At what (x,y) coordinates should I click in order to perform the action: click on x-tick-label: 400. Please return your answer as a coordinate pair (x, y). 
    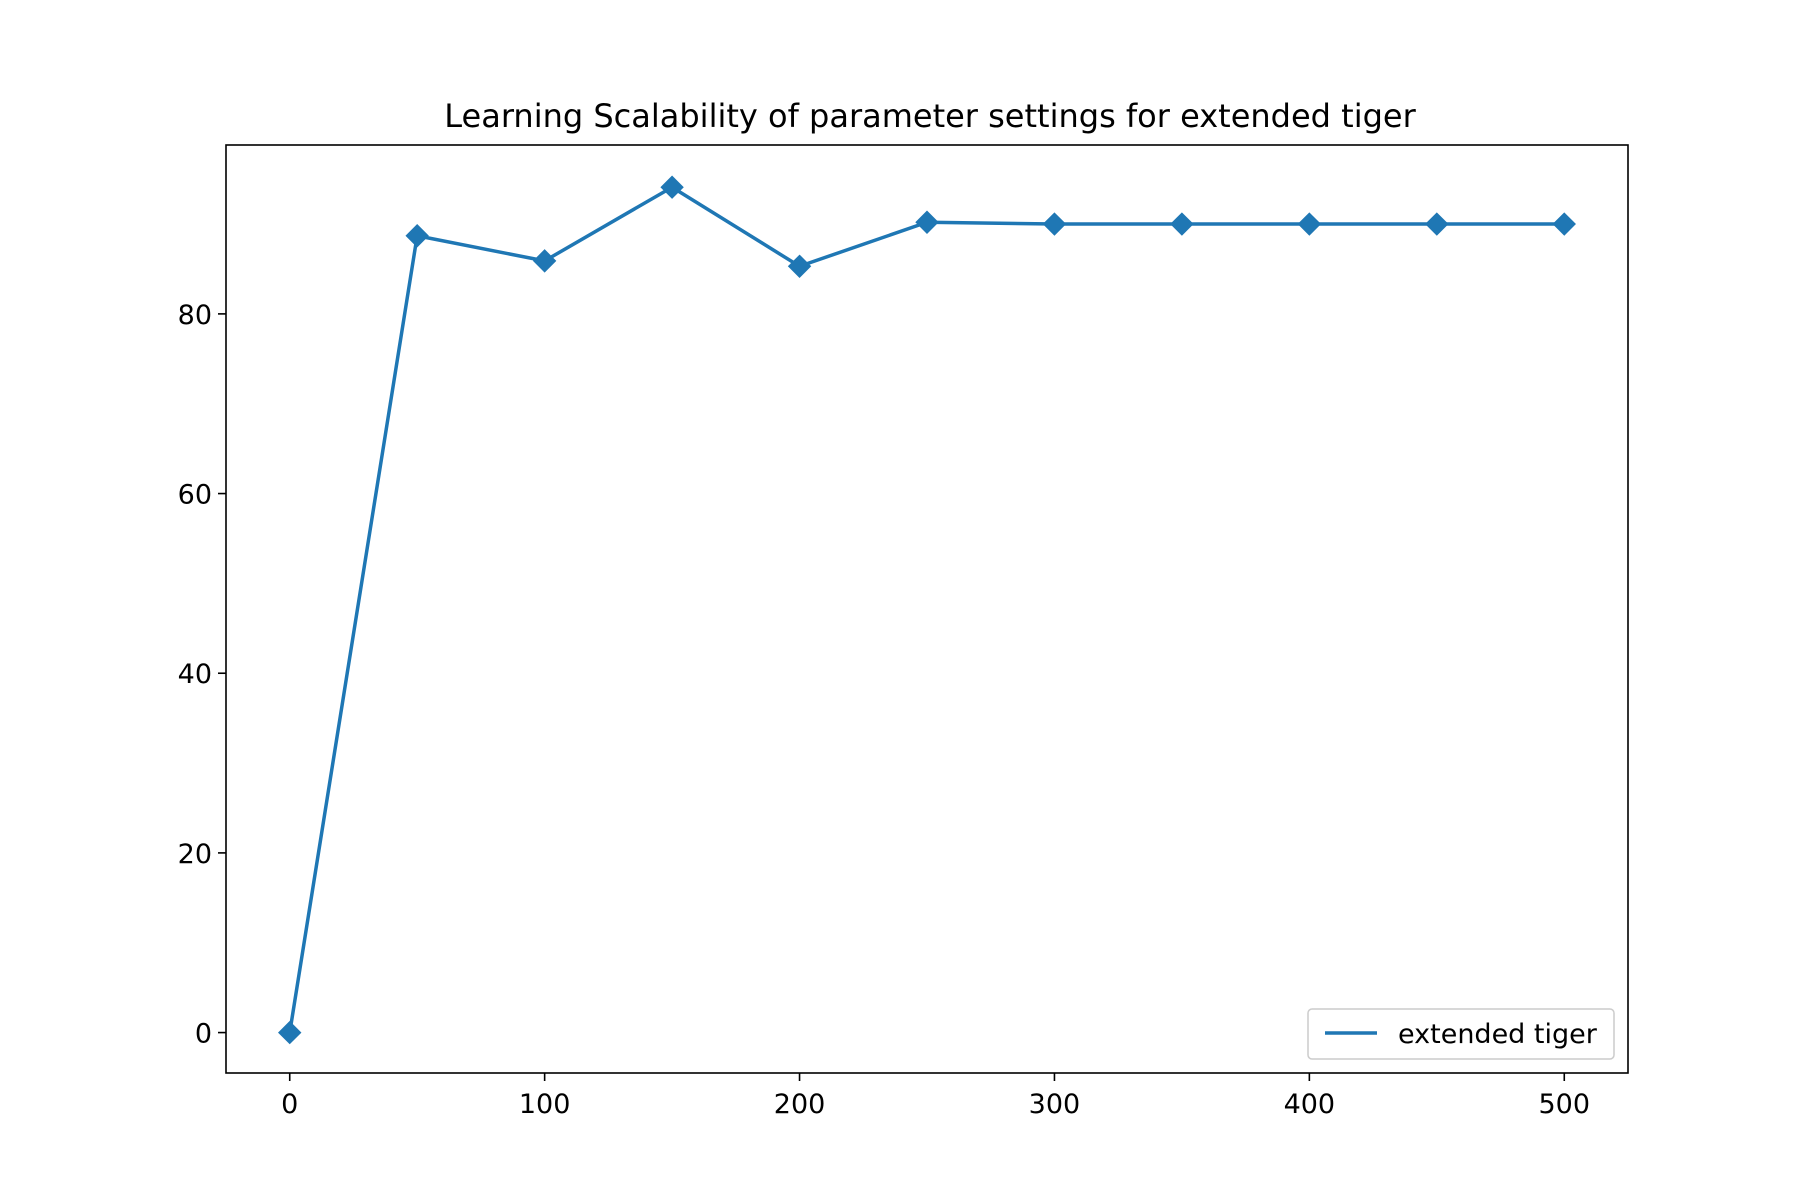
    Looking at the image, I should click on (1310, 1104).